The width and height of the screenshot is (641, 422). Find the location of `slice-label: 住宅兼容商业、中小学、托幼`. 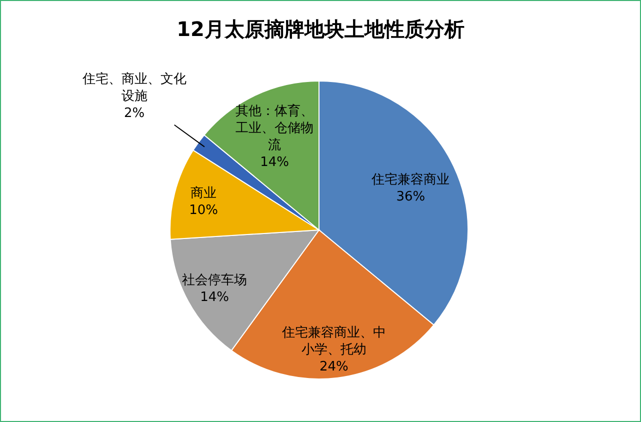

slice-label: 住宅兼容商业、中小学、托幼 is located at coordinates (333, 341).